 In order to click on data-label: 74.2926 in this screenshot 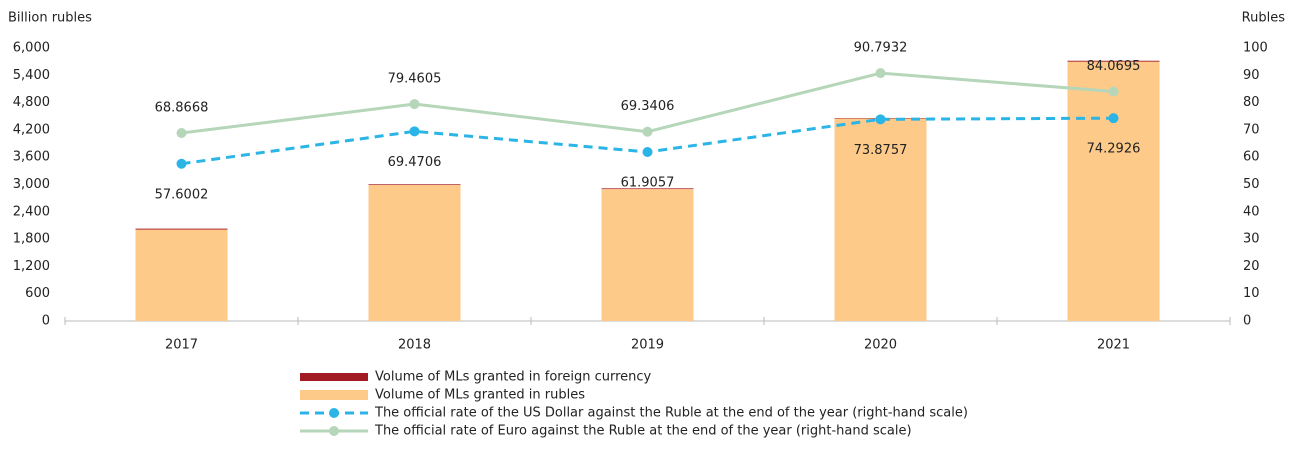, I will do `click(1114, 149)`.